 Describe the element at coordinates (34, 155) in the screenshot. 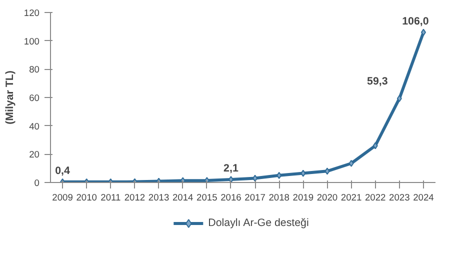

I see `y-tick-label: 20` at that location.